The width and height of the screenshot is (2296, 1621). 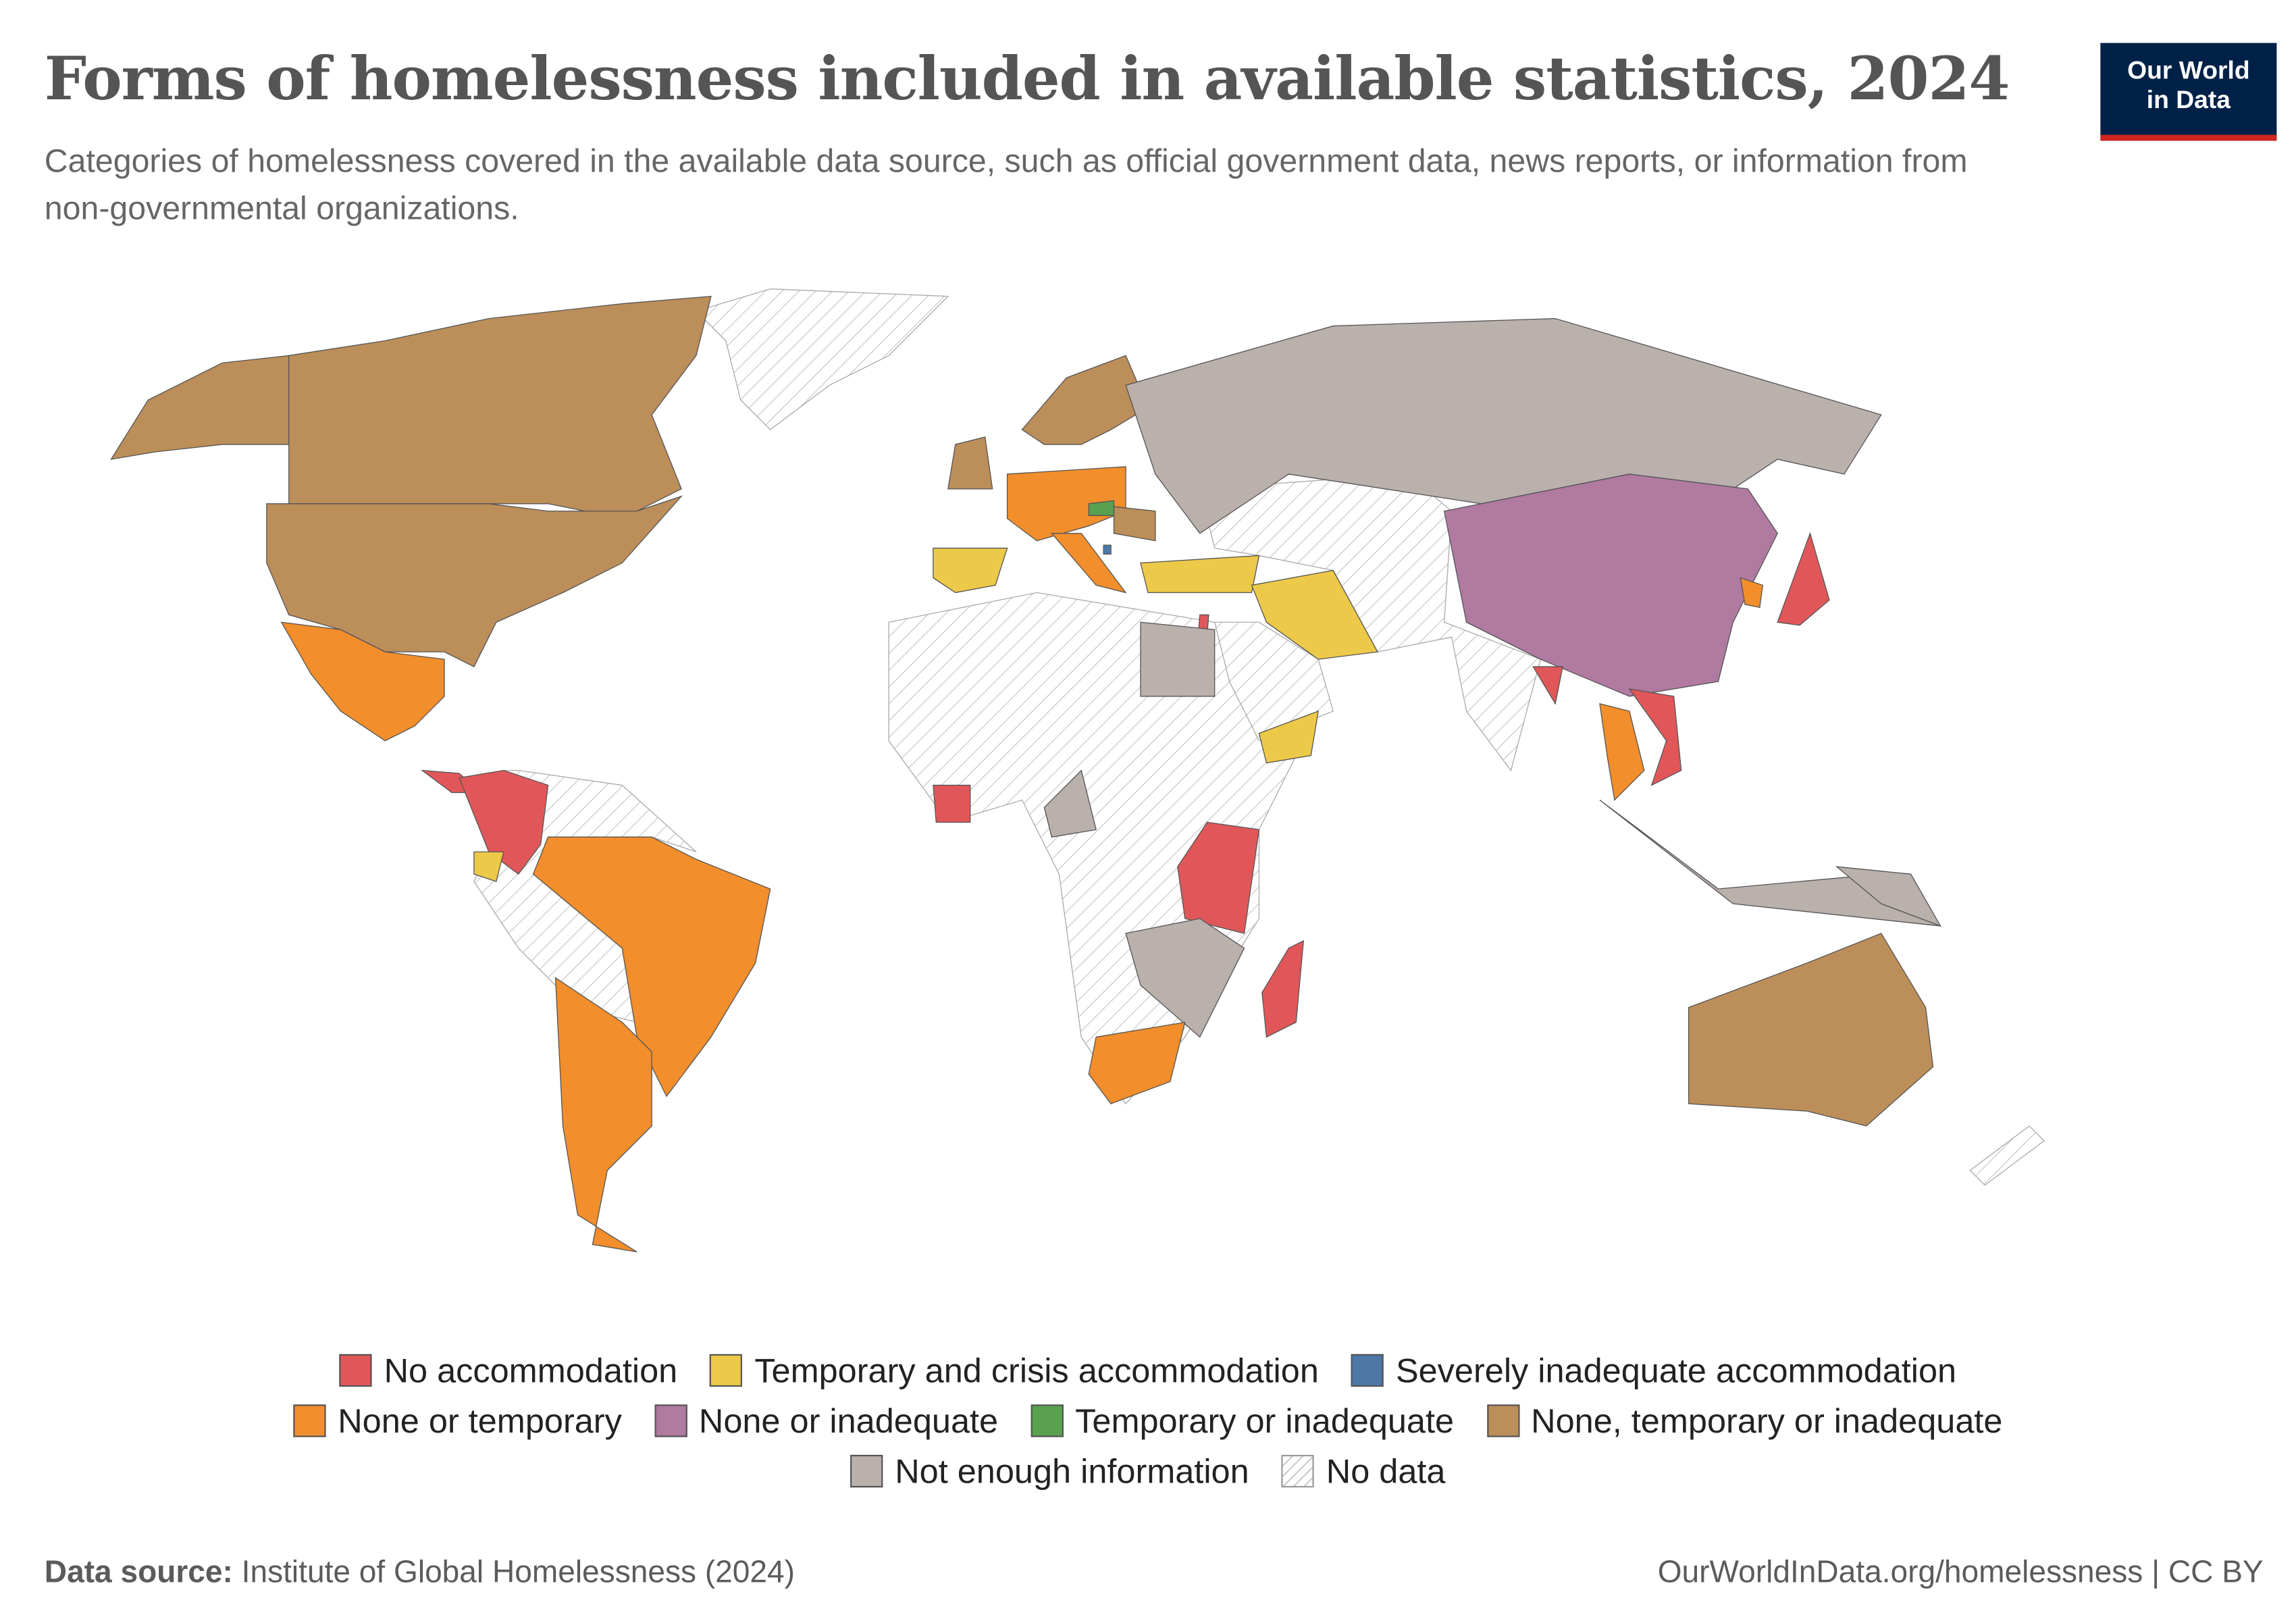 What do you see at coordinates (1314, 614) in the screenshot?
I see `country-iran` at bounding box center [1314, 614].